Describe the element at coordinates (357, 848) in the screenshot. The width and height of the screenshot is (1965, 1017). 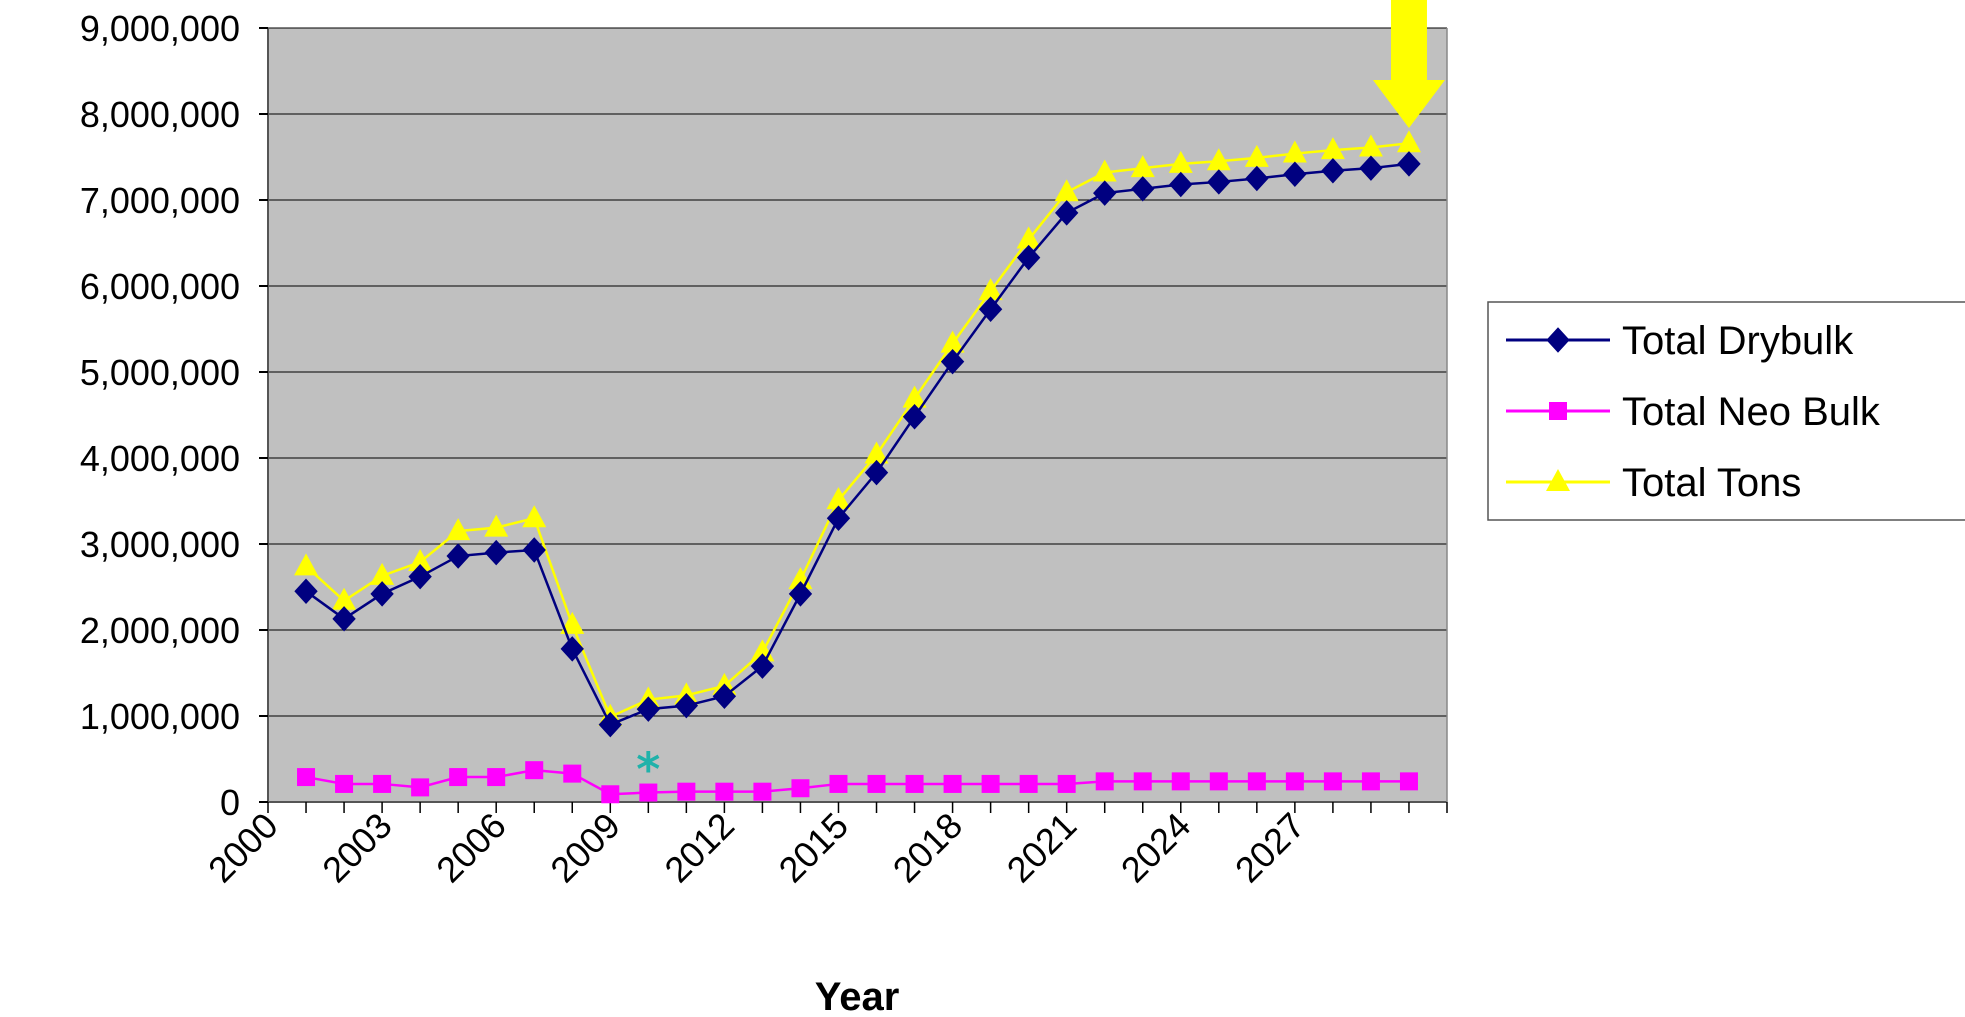
I see `x-tick-label: 2003` at that location.